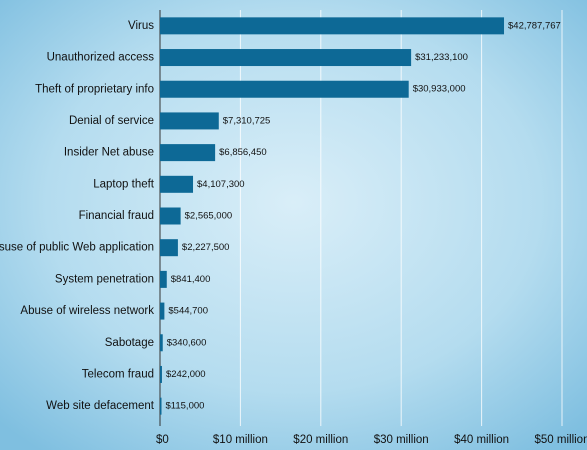  Describe the element at coordinates (109, 153) in the screenshot. I see `category-label: Insider Net abuse` at that location.